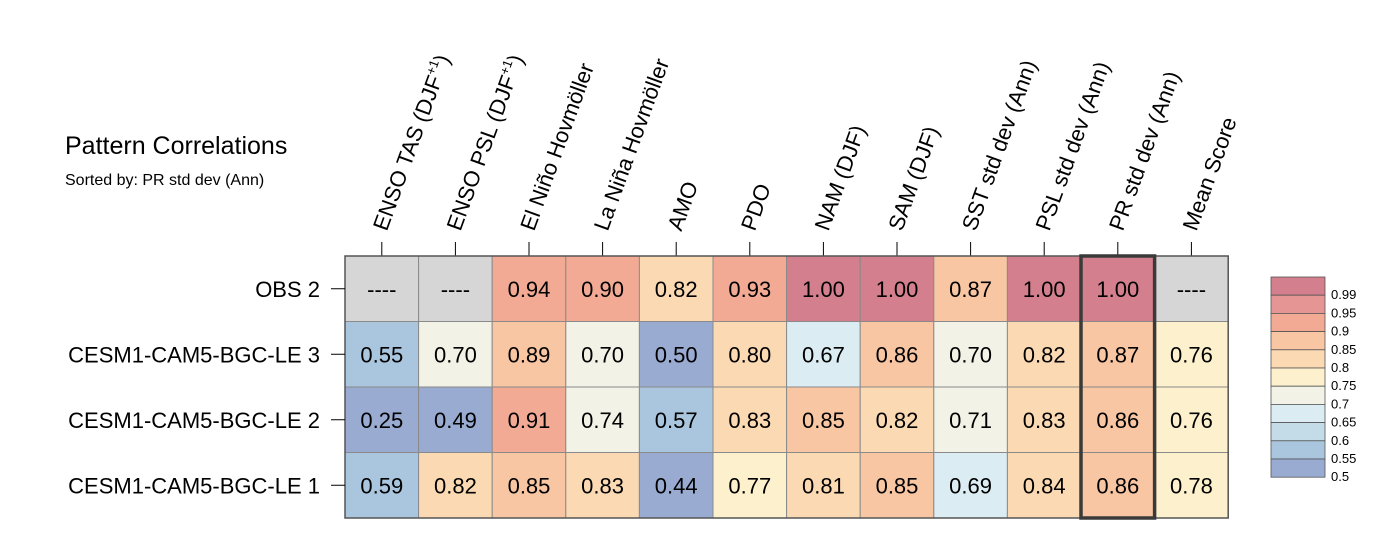  Describe the element at coordinates (1044, 485) in the screenshot. I see `cell-value-label: 0.84` at that location.